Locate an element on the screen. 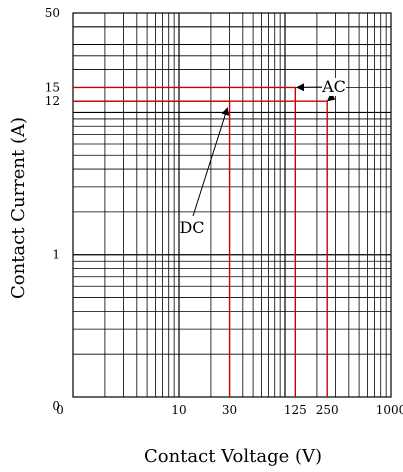 This screenshot has width=403, height=472. y-axis-label: Contact Current (A) is located at coordinates (18, 208).